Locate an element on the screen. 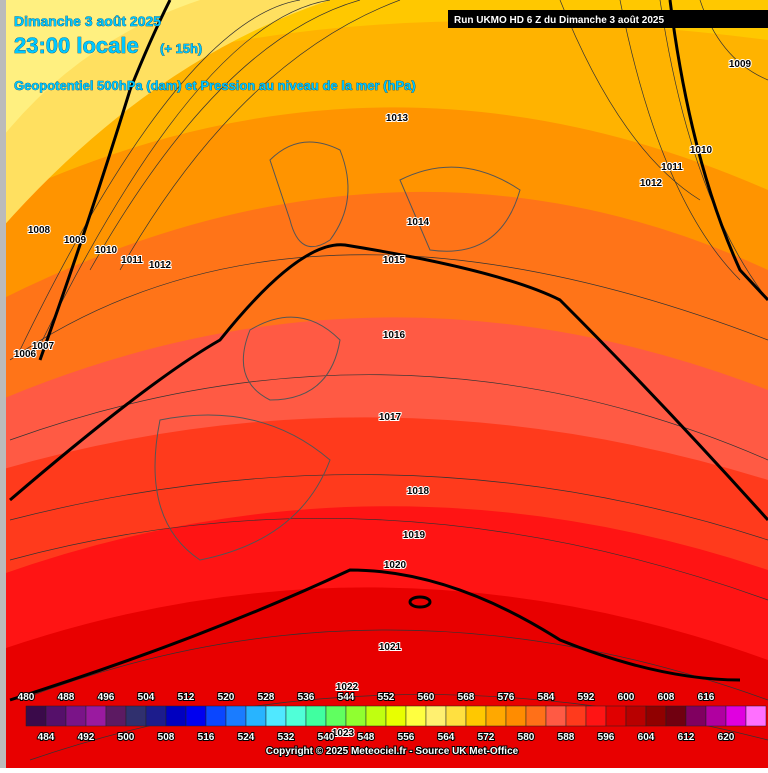 This screenshot has height=773, width=768. colorbar-label: 560 is located at coordinates (426, 697).